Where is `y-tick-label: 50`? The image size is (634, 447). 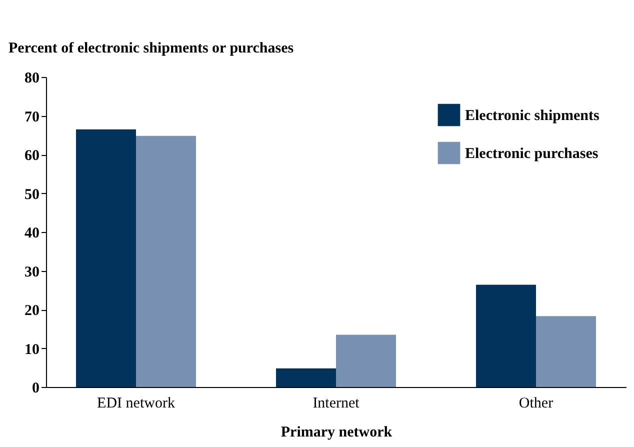 y-tick-label: 50 is located at coordinates (32, 194).